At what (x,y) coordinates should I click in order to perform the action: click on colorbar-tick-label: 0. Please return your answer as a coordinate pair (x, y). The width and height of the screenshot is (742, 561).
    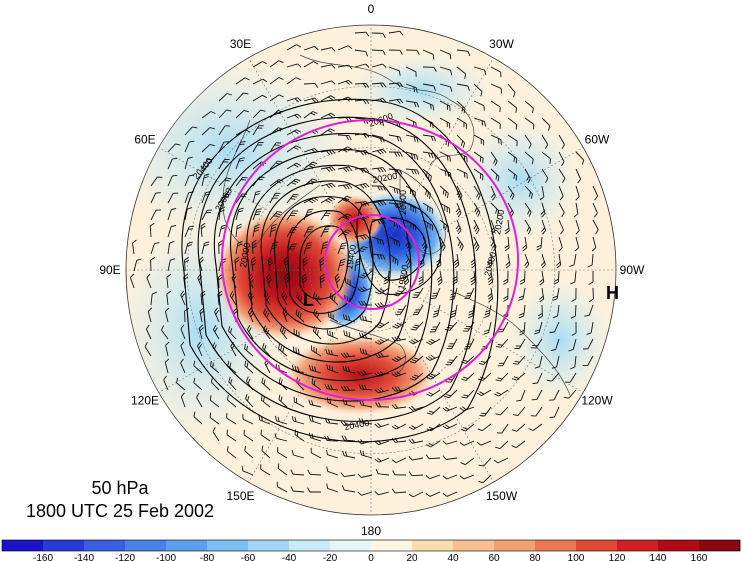
    Looking at the image, I should click on (371, 557).